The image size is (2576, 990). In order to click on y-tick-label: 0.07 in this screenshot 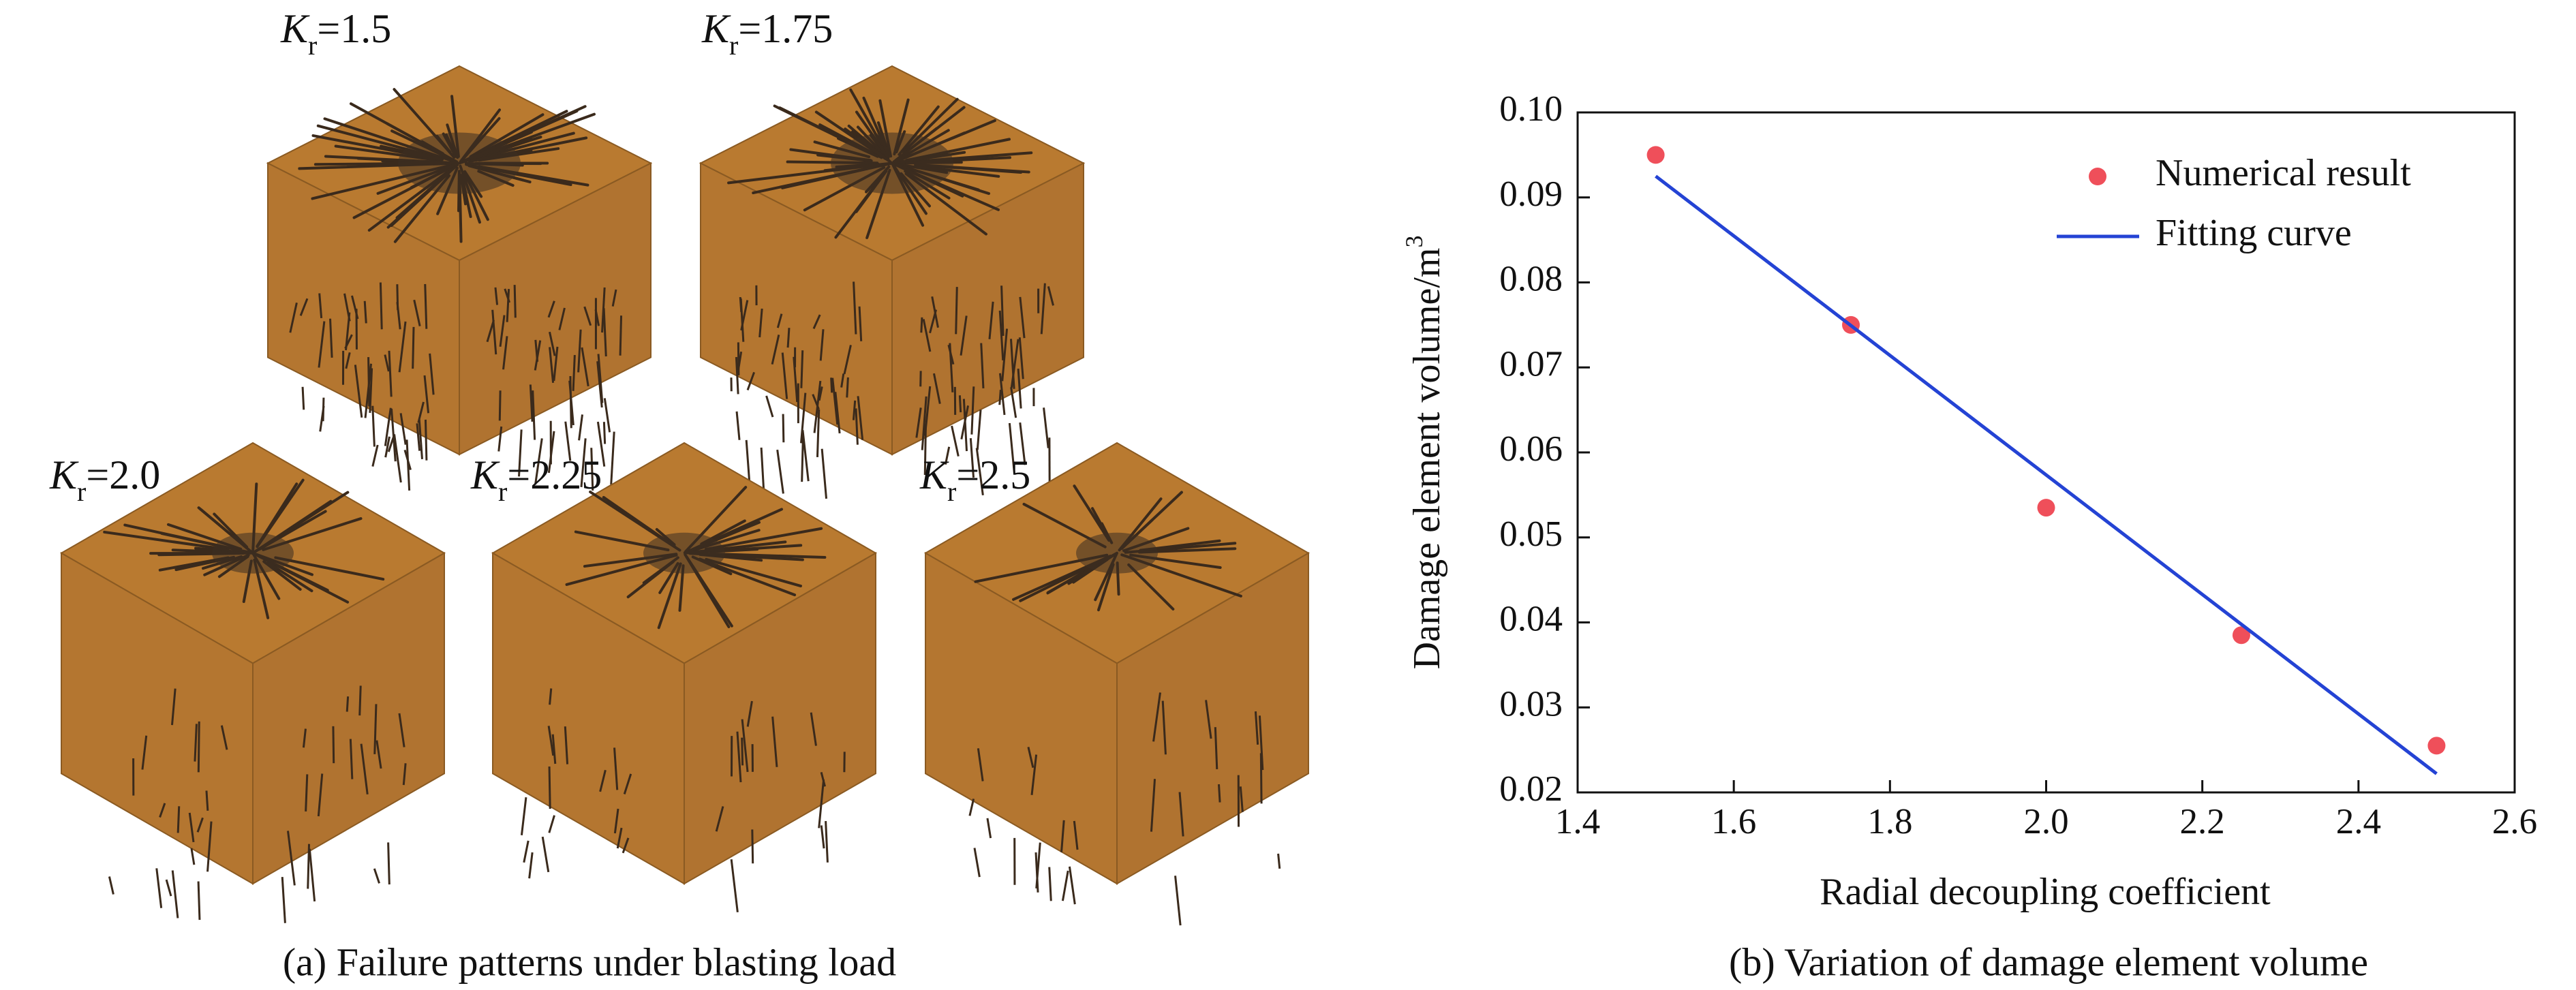, I will do `click(1531, 364)`.